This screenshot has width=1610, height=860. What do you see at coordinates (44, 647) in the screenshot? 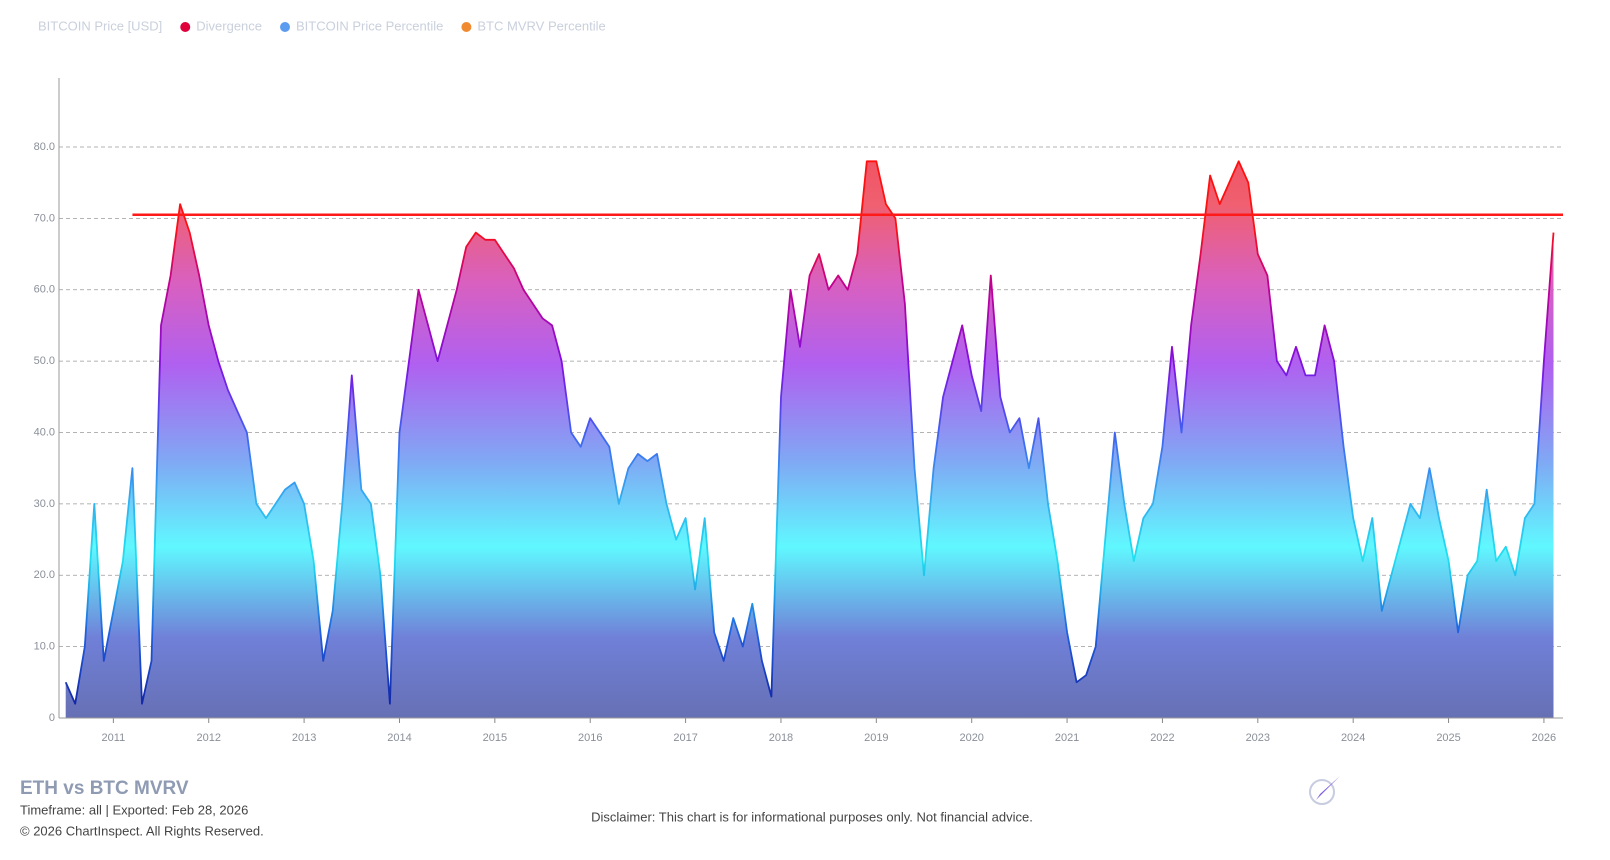
I see `y-tick-label: 10.0` at bounding box center [44, 647].